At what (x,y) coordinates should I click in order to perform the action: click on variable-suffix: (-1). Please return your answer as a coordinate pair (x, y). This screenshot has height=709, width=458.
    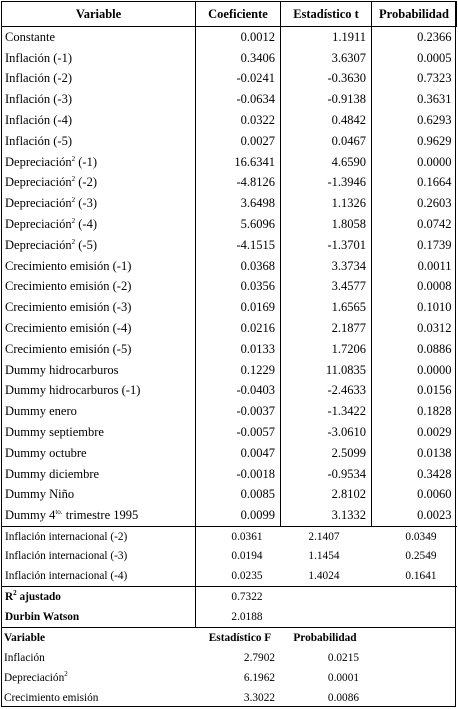
    Looking at the image, I should click on (86, 161).